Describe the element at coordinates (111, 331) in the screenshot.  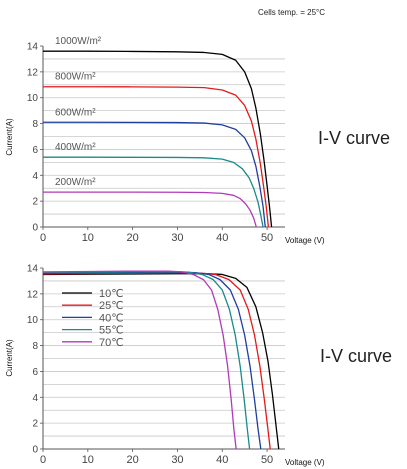
I see `legend-label: 55℃` at that location.